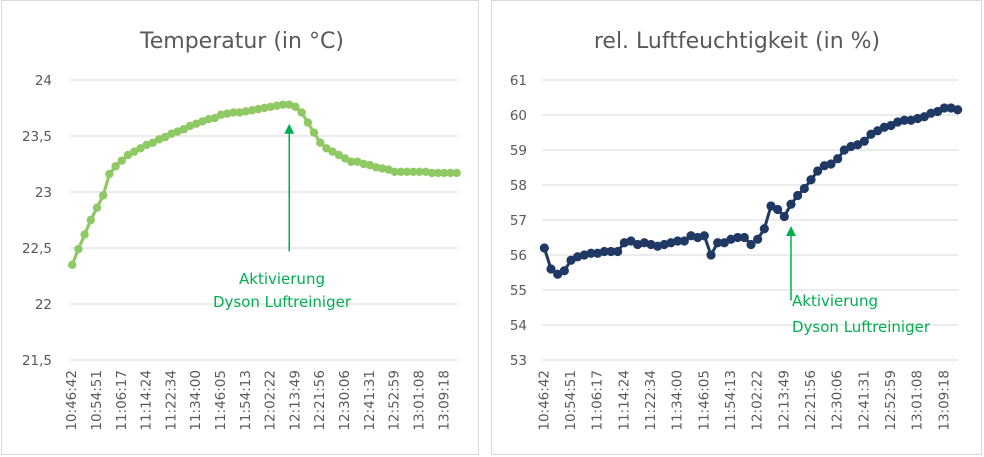 This screenshot has width=984, height=457. What do you see at coordinates (43, 193) in the screenshot?
I see `y-tick-label: 23` at bounding box center [43, 193].